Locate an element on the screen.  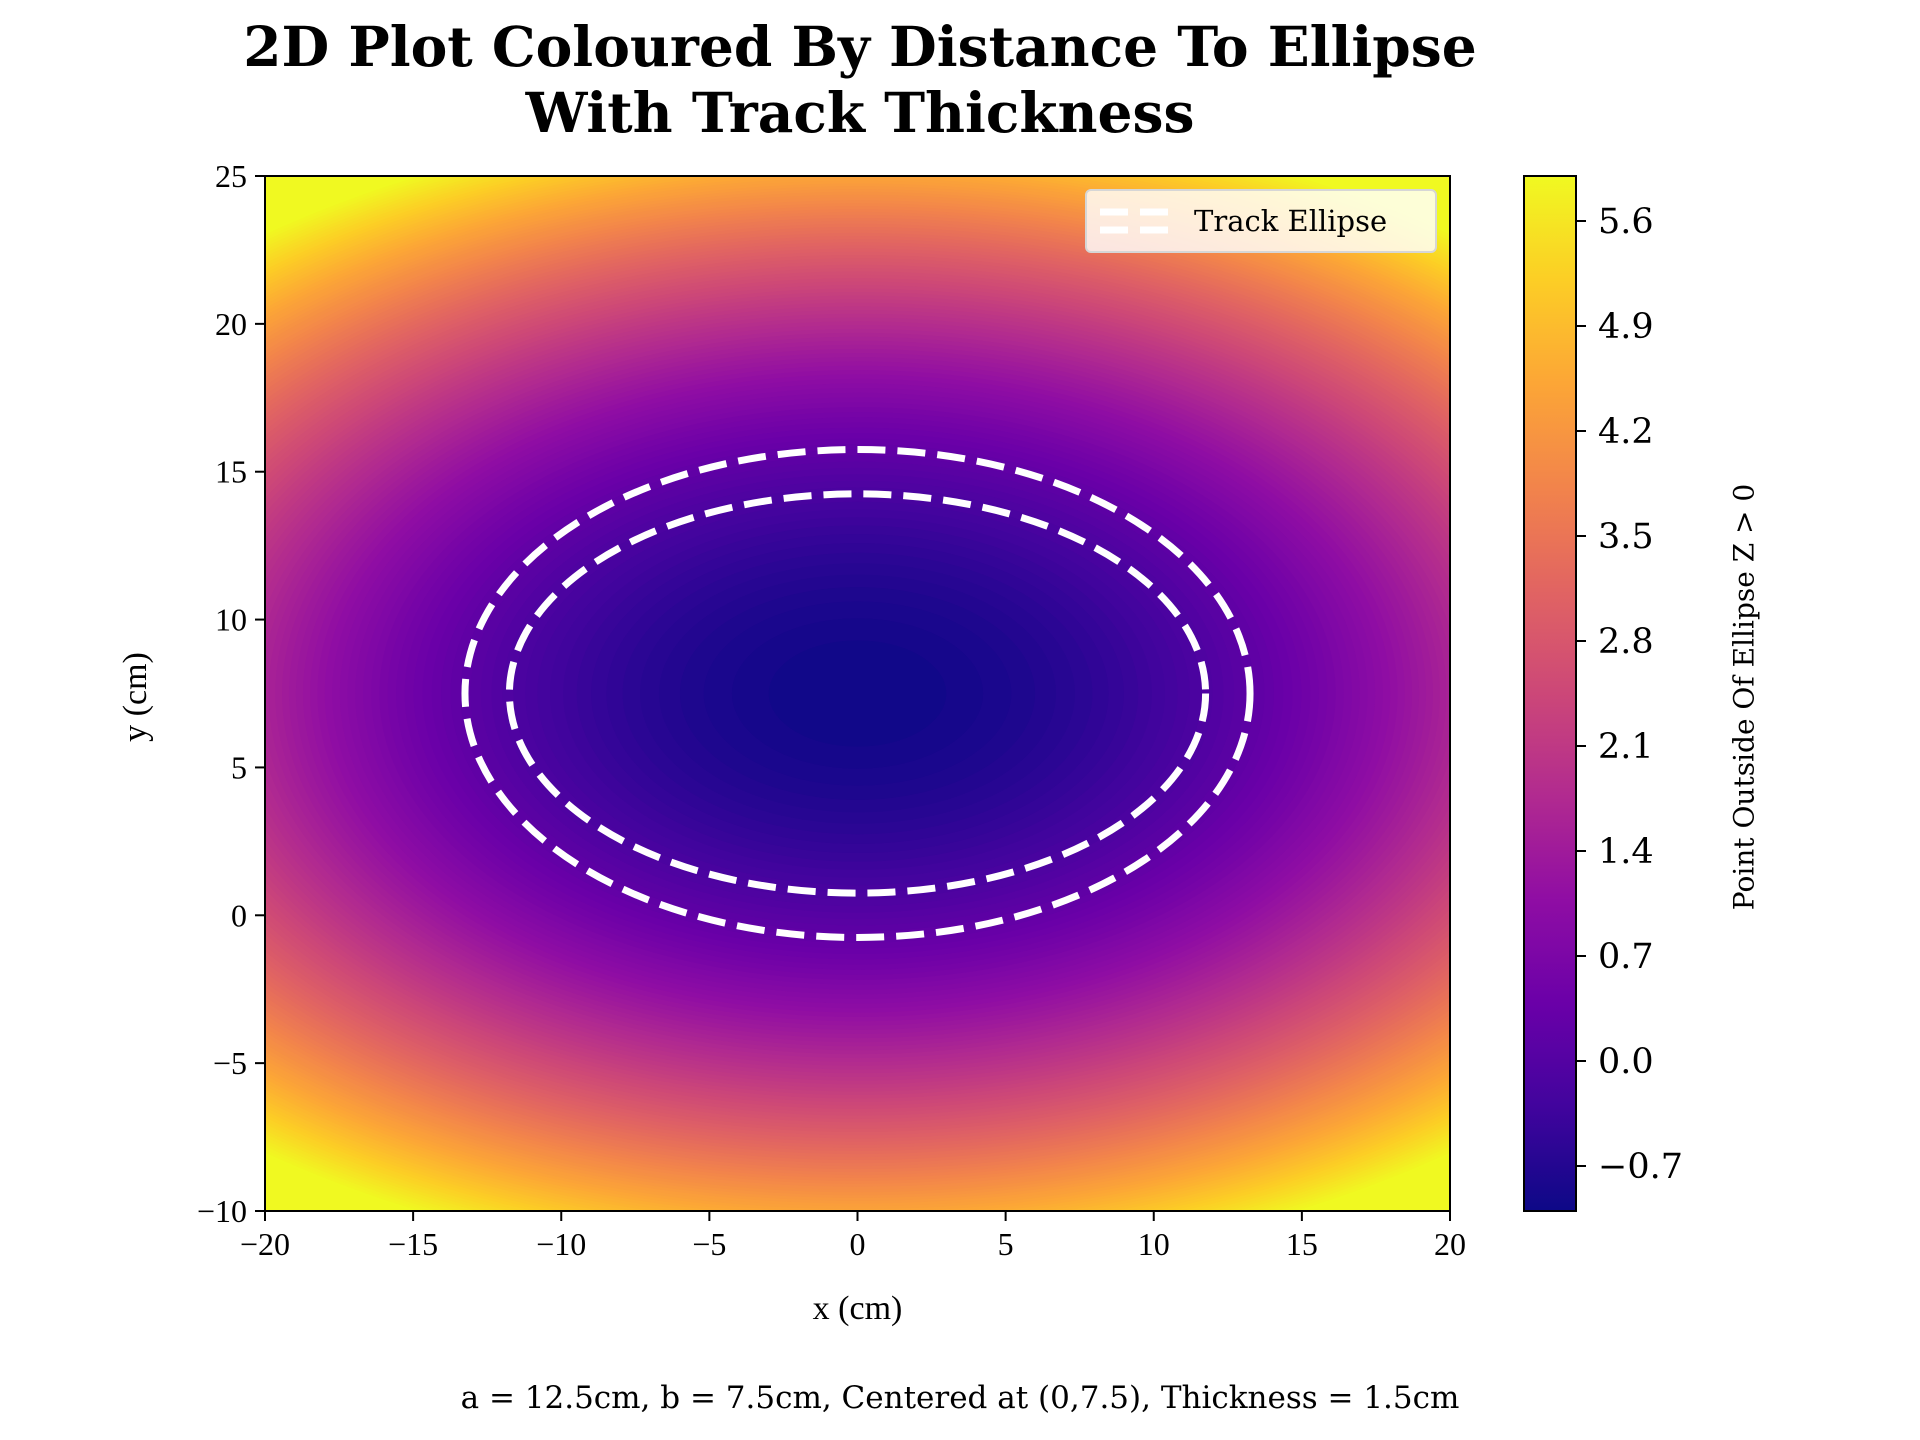
track-ellipse-inner is located at coordinates (857, 693).